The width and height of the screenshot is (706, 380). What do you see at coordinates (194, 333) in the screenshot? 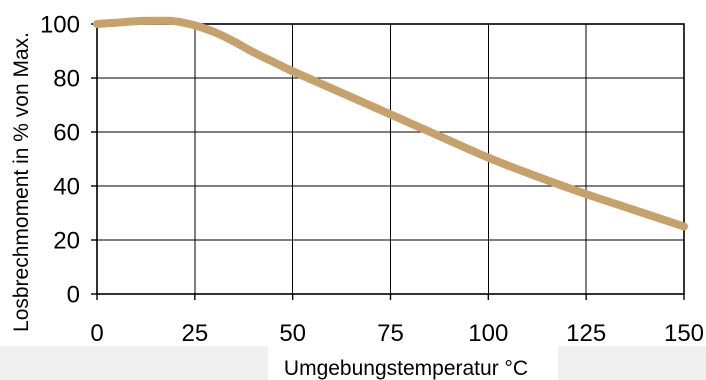
I see `x-tick-label: 25` at bounding box center [194, 333].